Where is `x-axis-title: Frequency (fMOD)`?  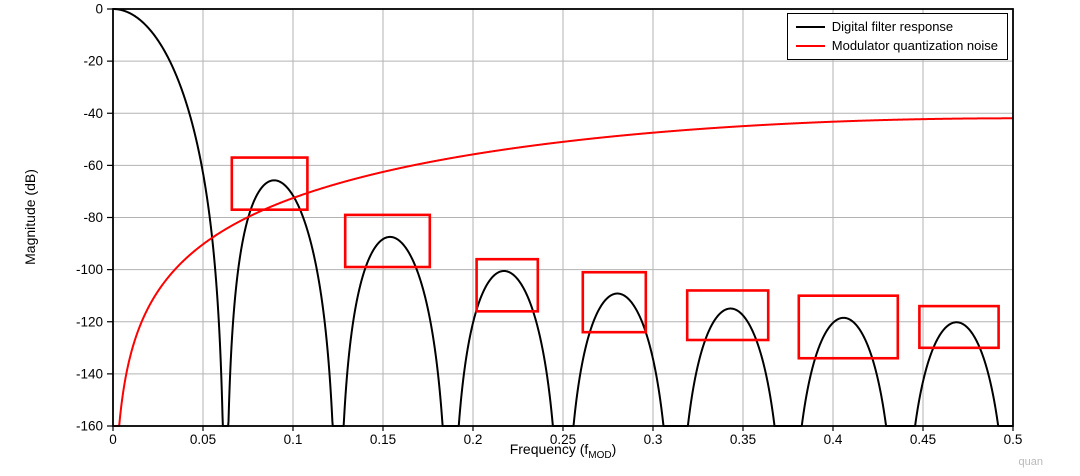 x-axis-title: Frequency (fMOD) is located at coordinates (563, 451).